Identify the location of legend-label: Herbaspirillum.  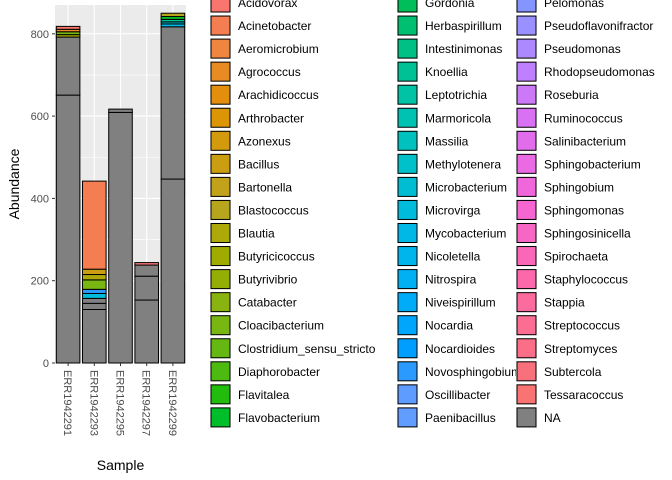
(463, 26).